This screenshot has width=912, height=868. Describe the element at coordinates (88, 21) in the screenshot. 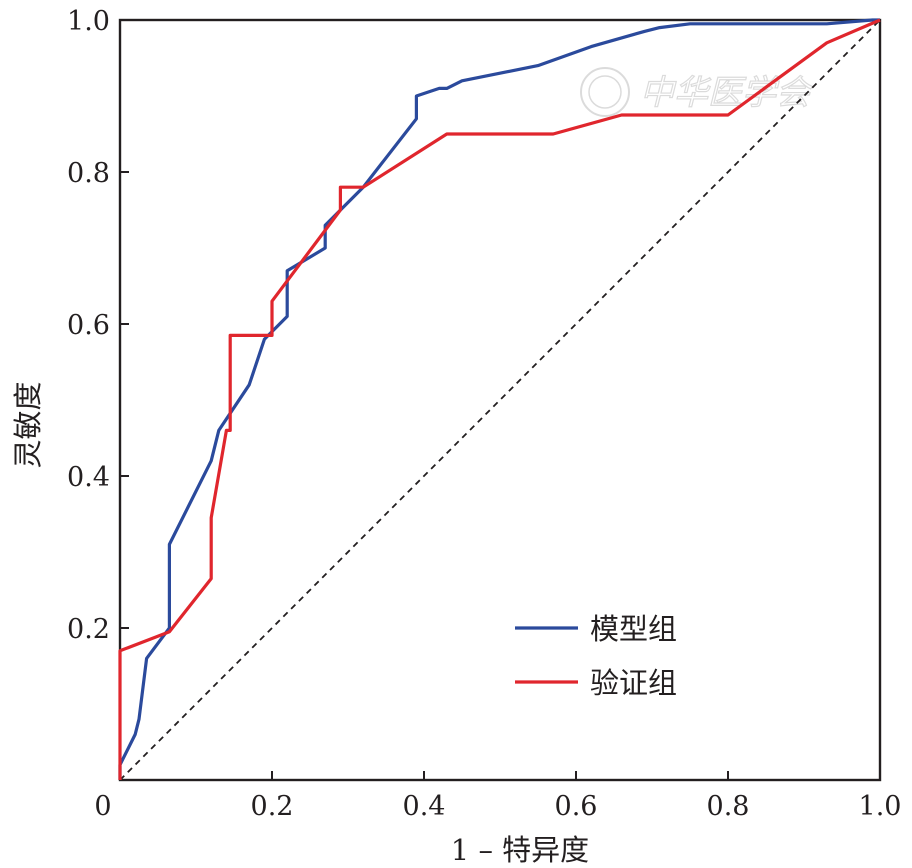

I see `y-tick-label: 1.0` at that location.